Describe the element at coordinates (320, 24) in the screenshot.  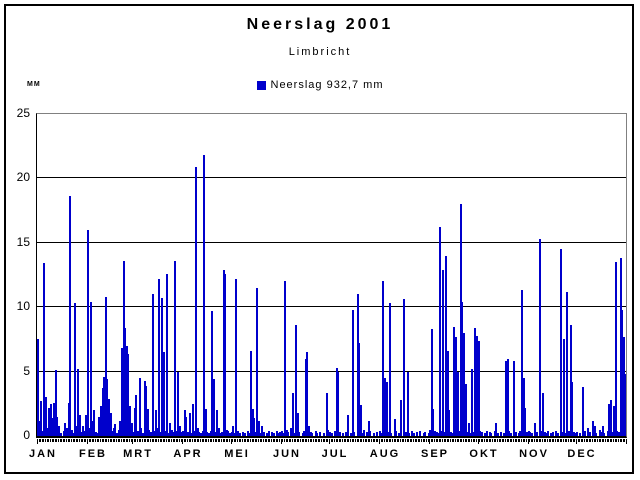
I see `chart-title: Neerslag 2001` at that location.